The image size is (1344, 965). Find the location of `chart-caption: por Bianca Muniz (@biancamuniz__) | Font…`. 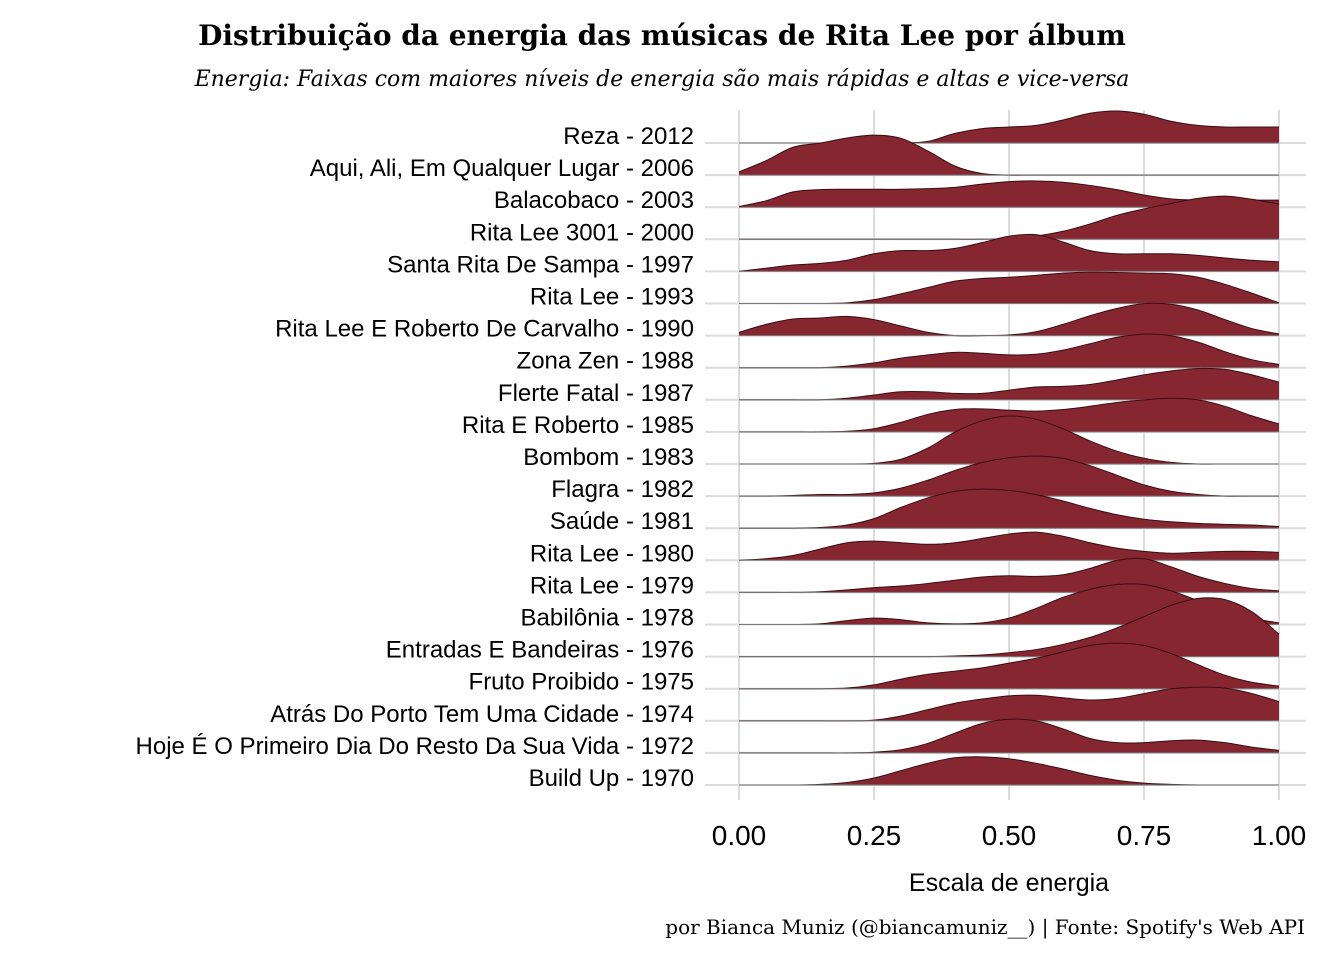

chart-caption: por Bianca Muniz (@biancamuniz__) | Font… is located at coordinates (985, 927).